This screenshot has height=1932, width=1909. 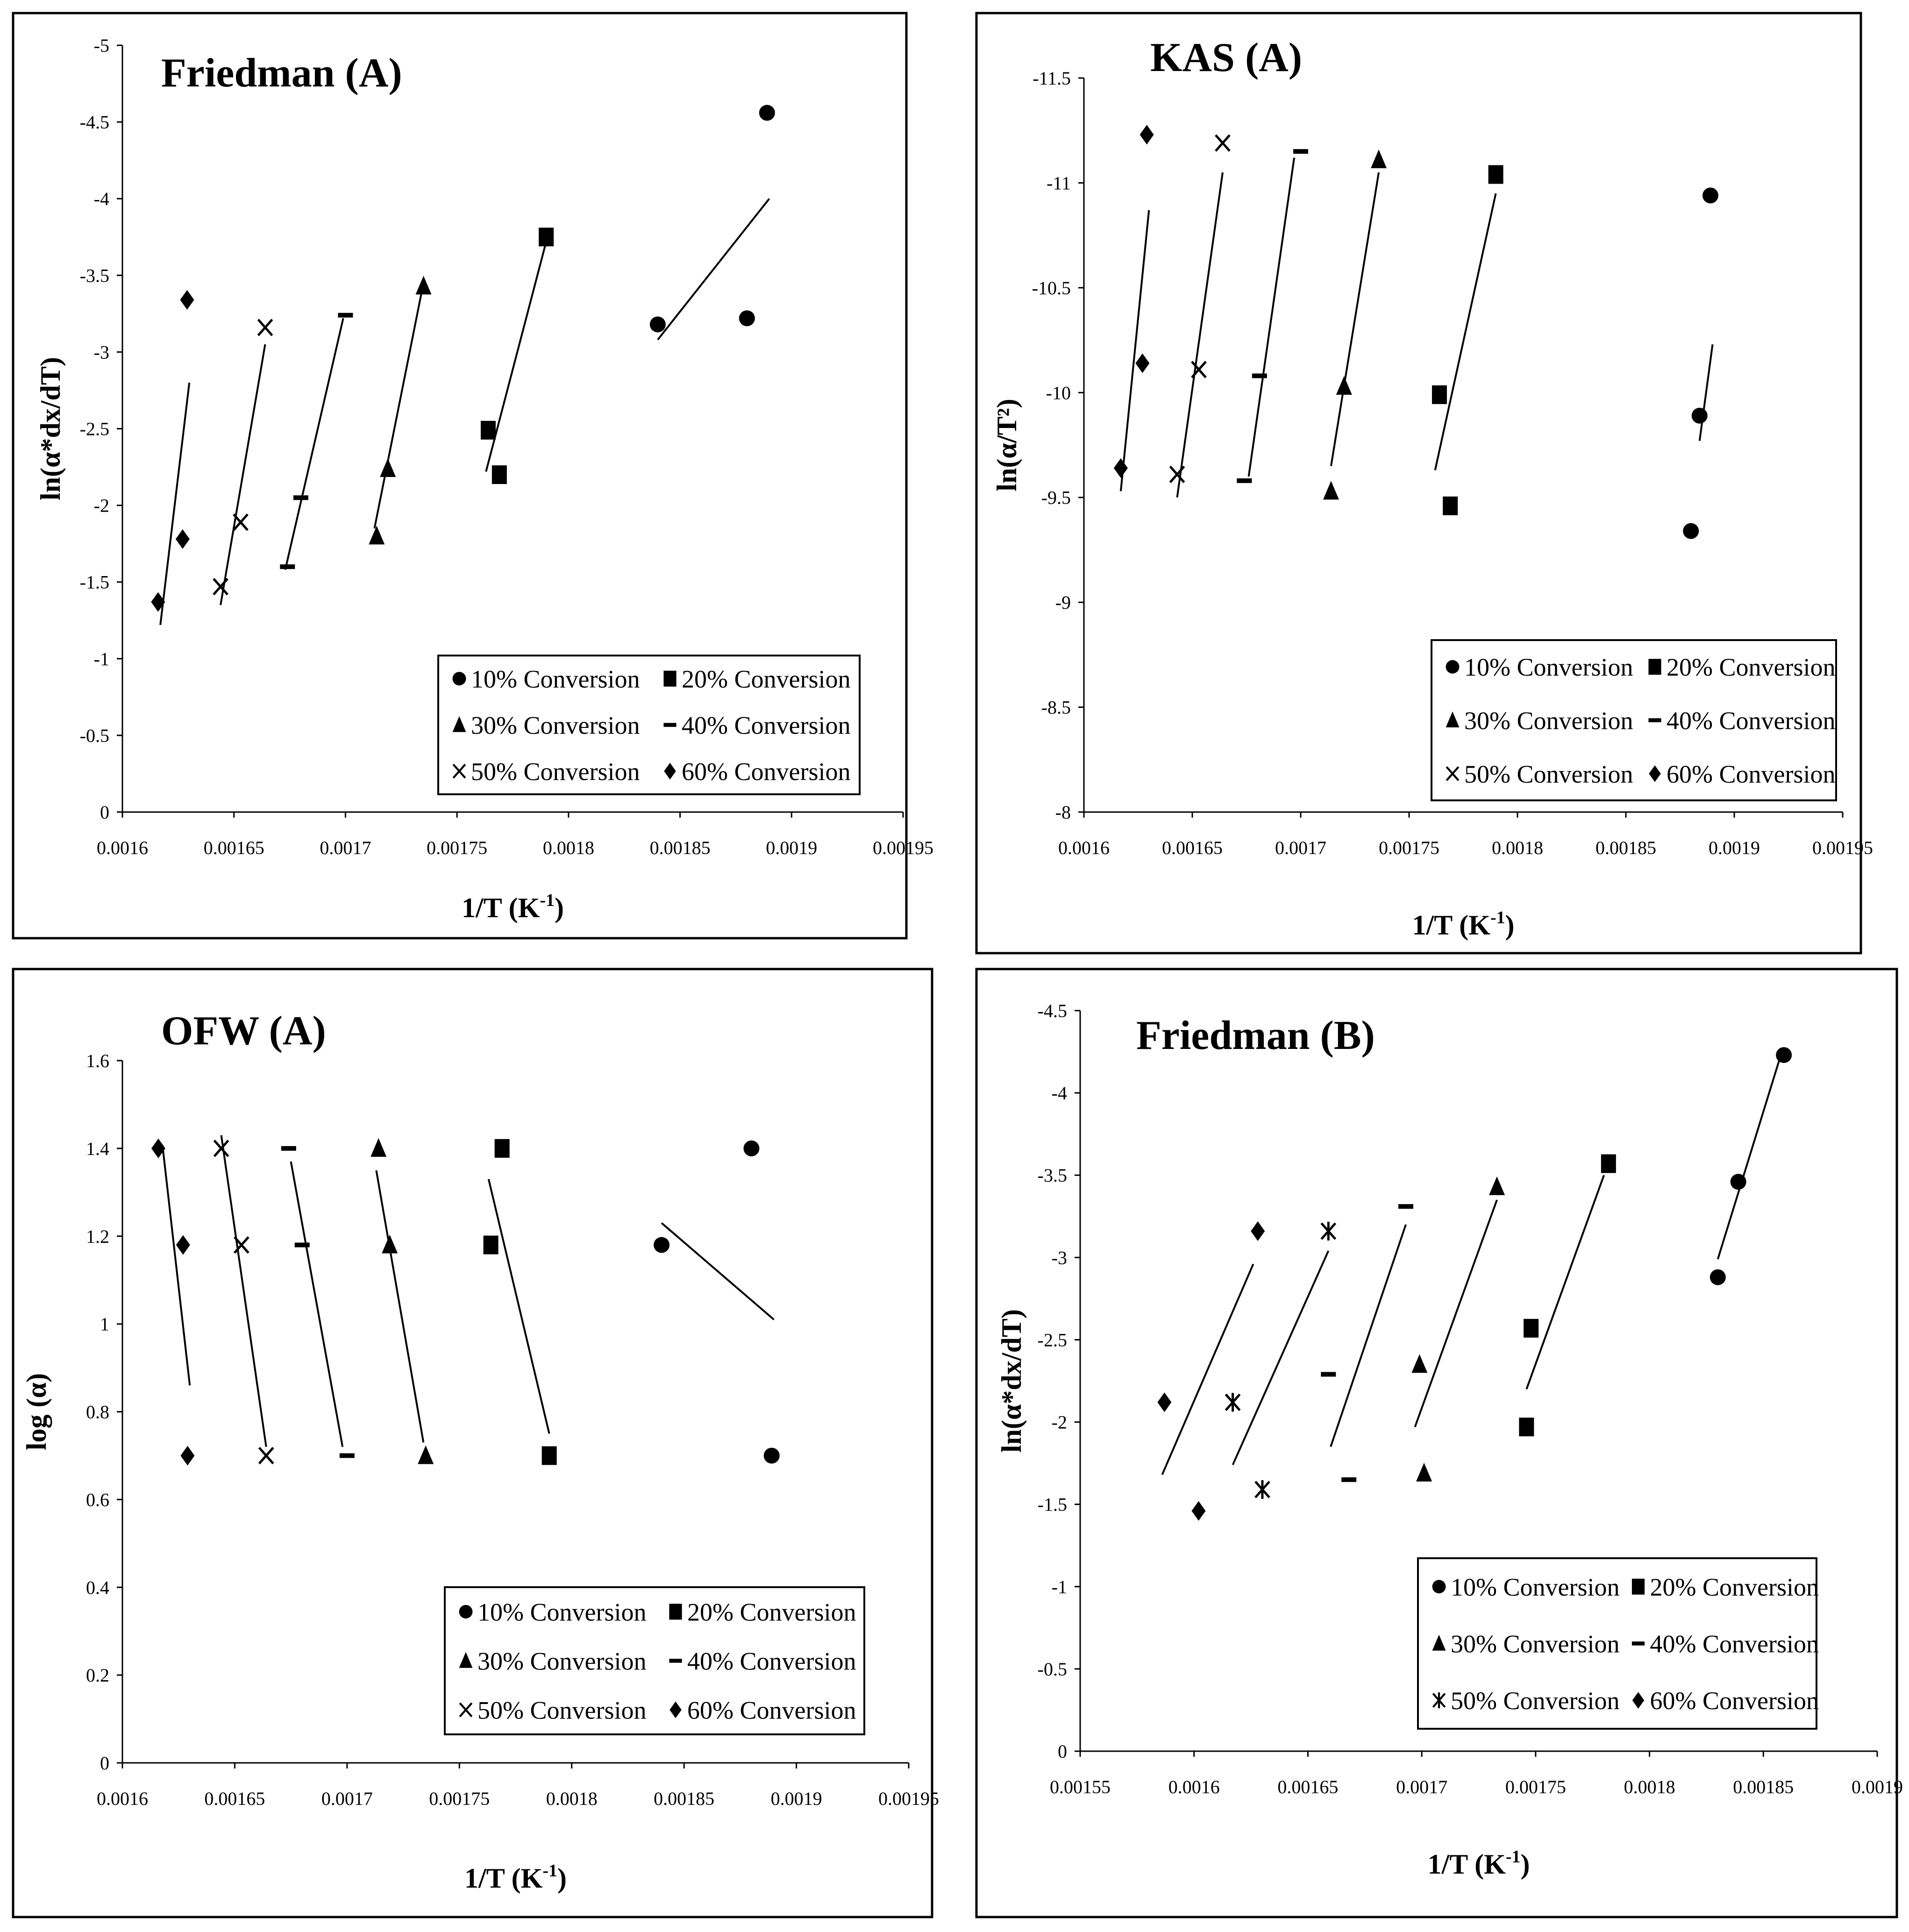 What do you see at coordinates (97, 1587) in the screenshot?
I see `y-tick-label: 0.4` at bounding box center [97, 1587].